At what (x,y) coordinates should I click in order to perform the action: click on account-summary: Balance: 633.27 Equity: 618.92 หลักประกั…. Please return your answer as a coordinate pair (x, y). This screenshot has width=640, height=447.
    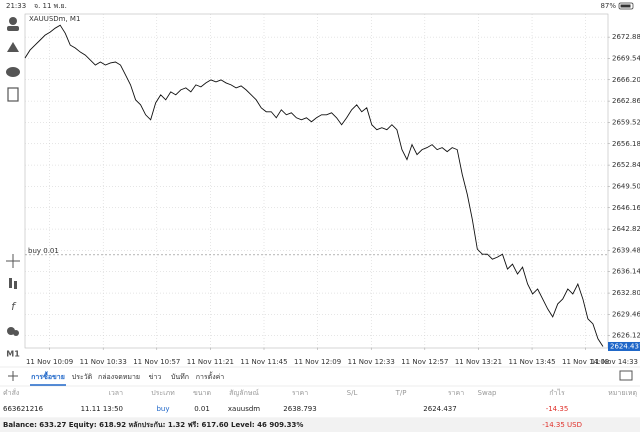
    Looking at the image, I should click on (153, 425).